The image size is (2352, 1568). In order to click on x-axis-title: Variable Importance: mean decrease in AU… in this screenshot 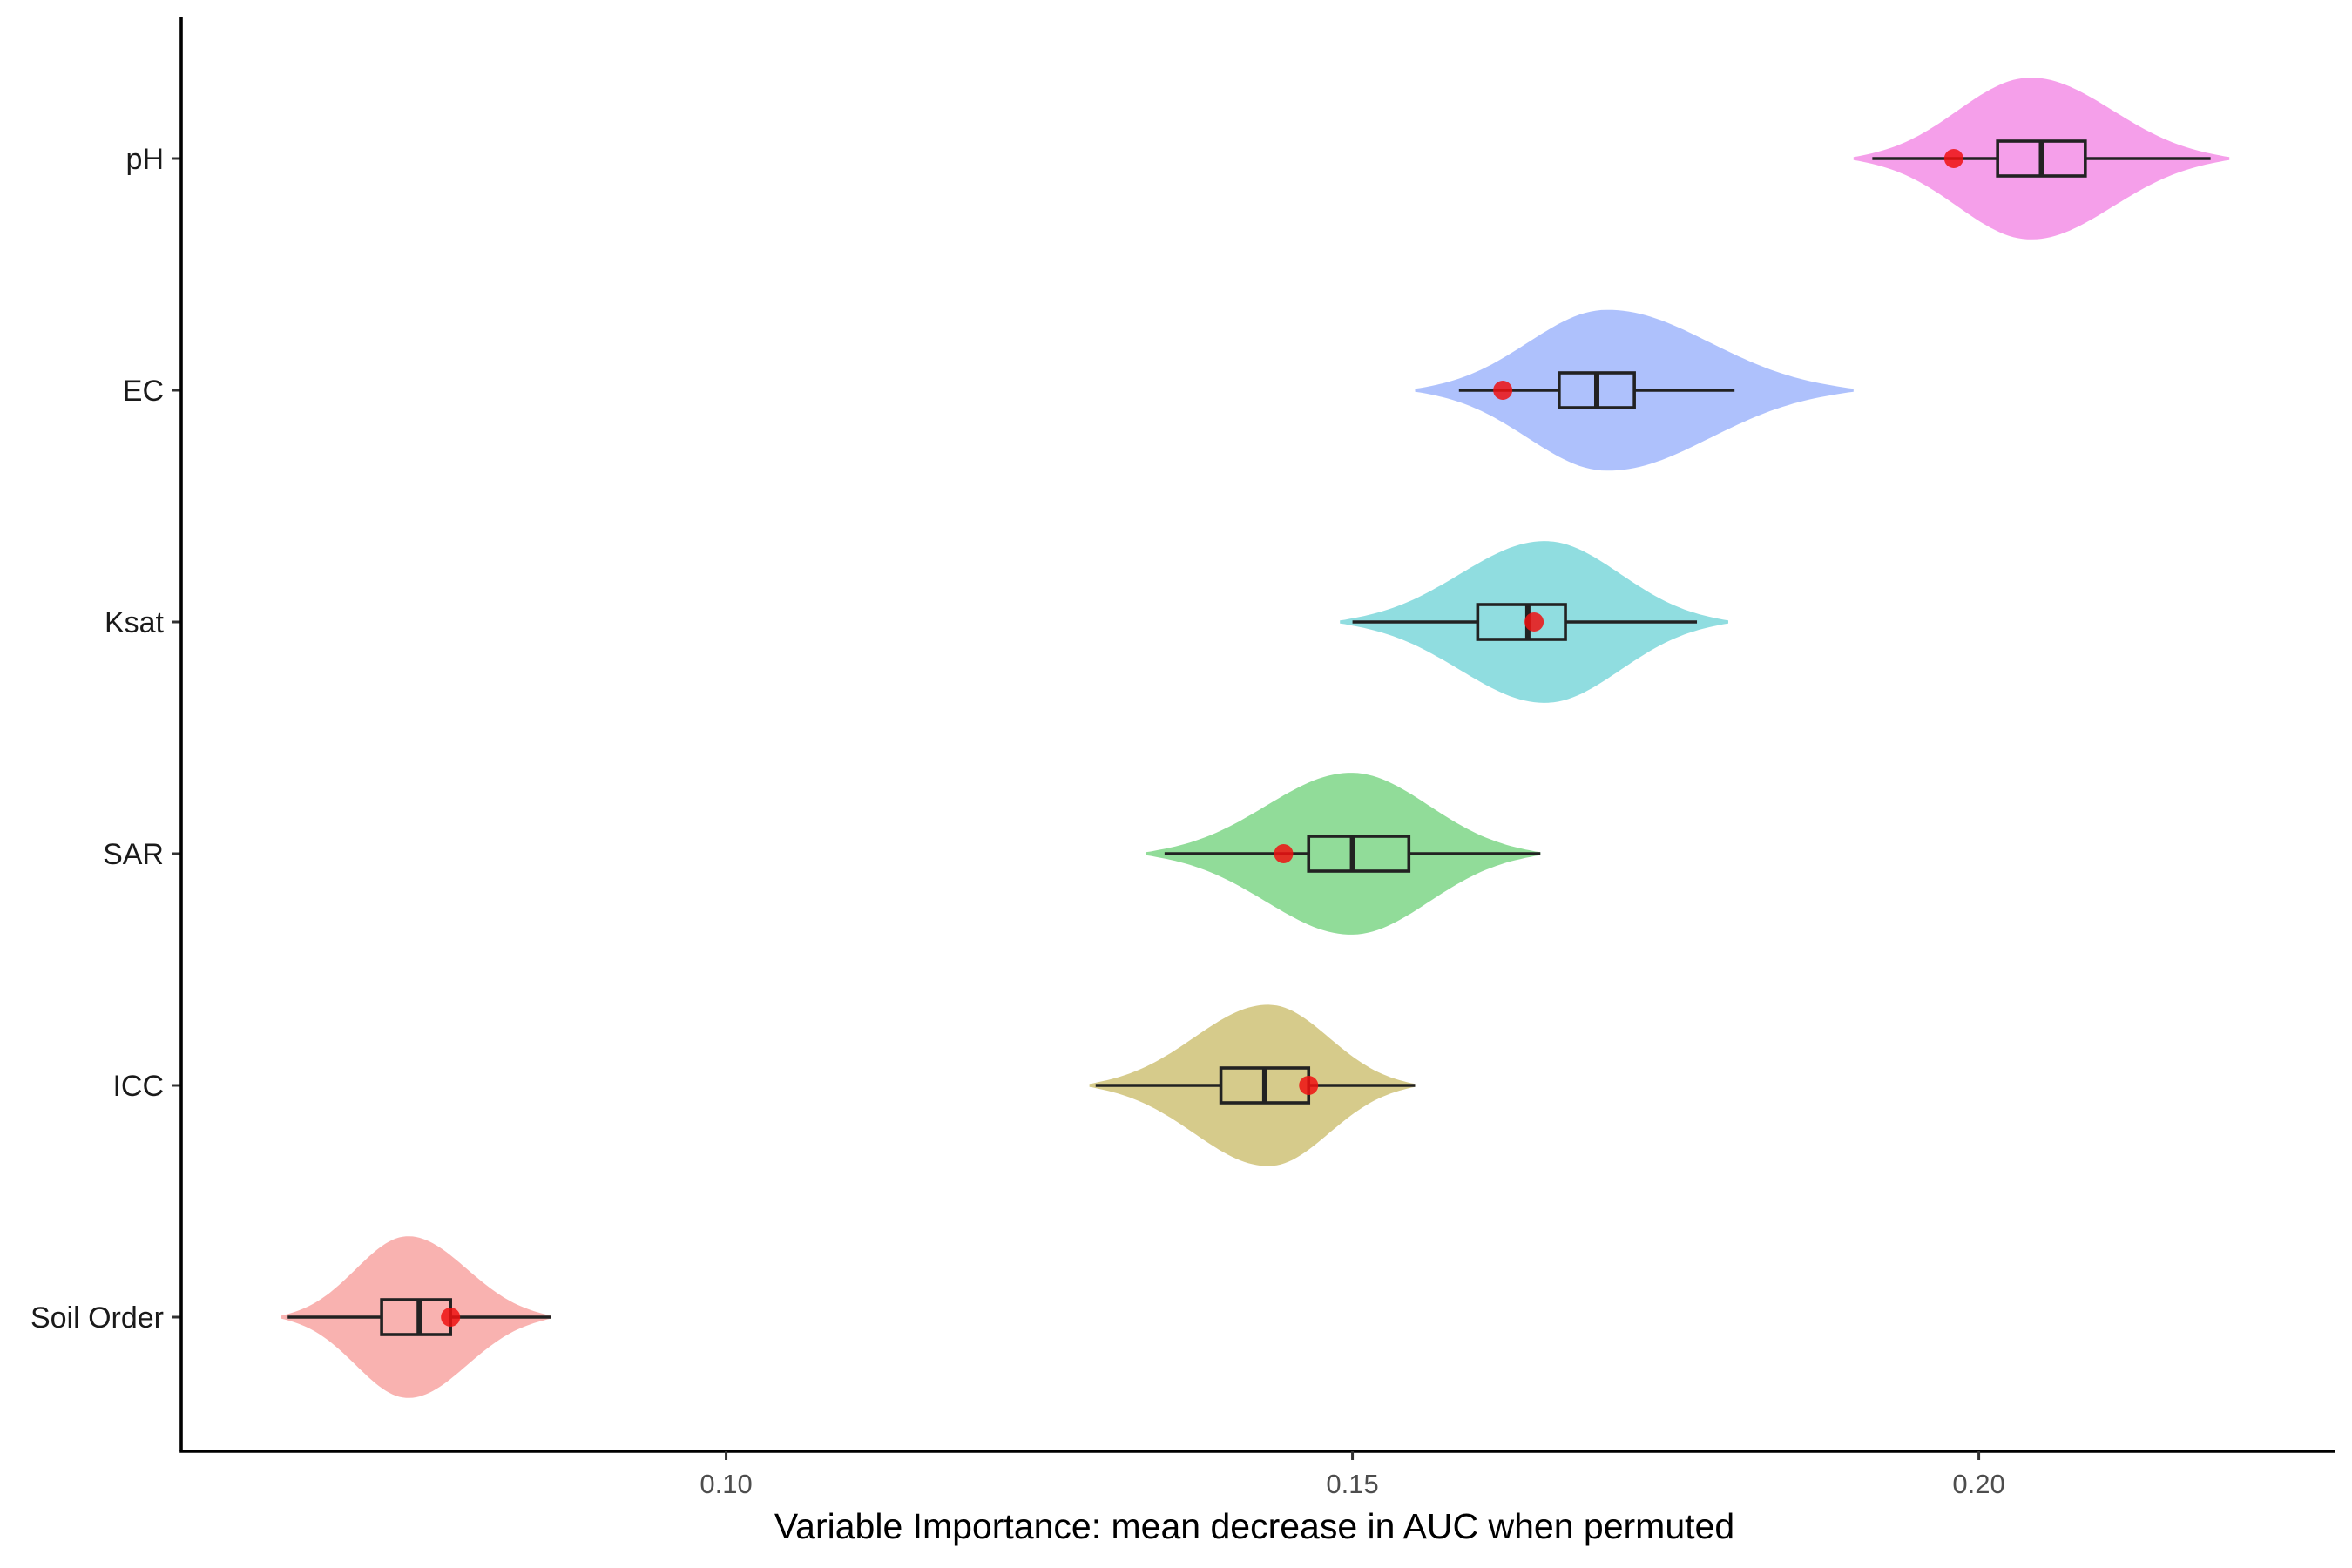, I will do `click(1254, 1526)`.